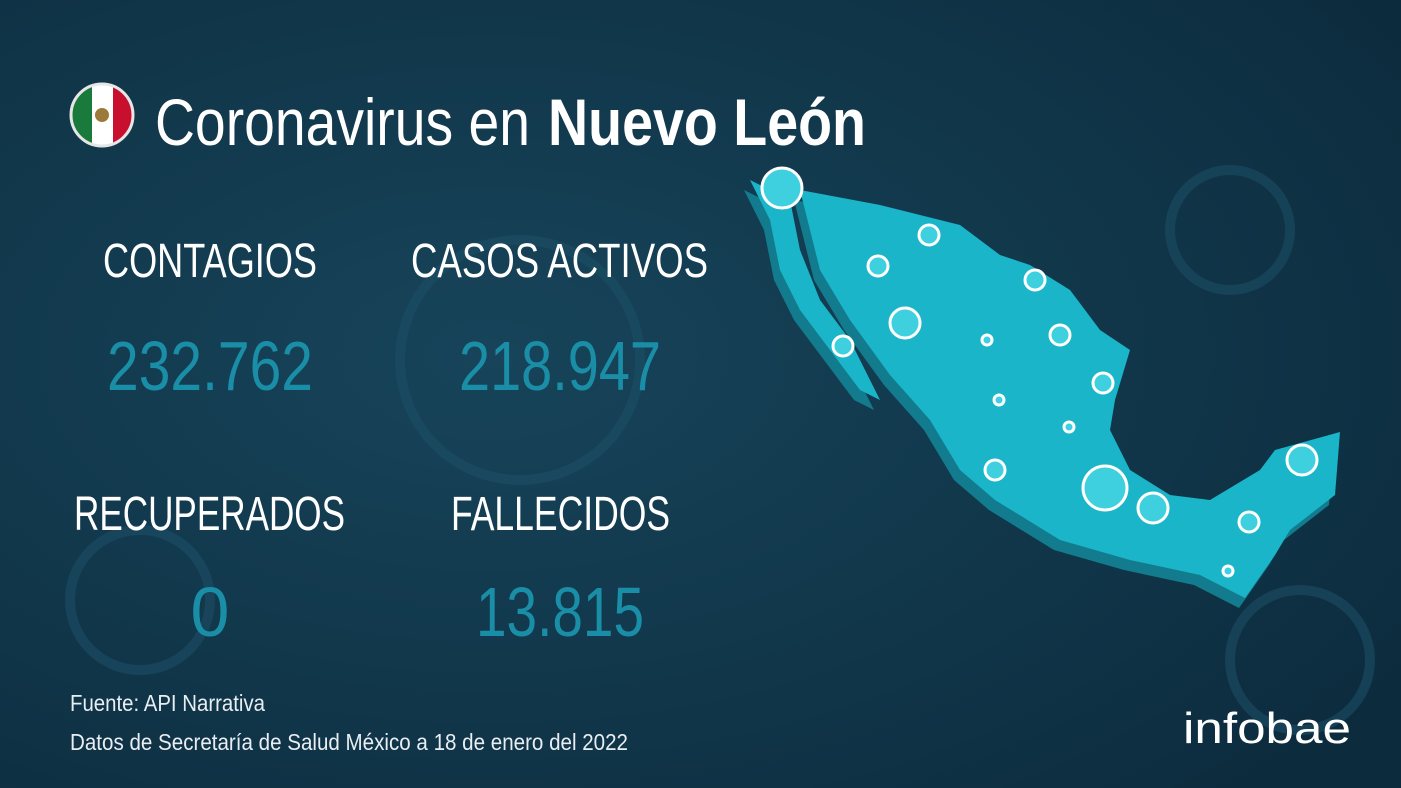  What do you see at coordinates (560, 366) in the screenshot?
I see `stat-value: 218.947` at bounding box center [560, 366].